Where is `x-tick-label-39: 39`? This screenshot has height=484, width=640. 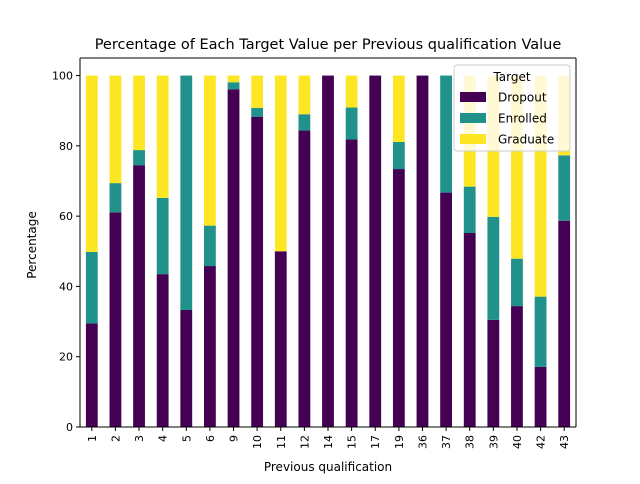 x-tick-label-39: 39 is located at coordinates (493, 442).